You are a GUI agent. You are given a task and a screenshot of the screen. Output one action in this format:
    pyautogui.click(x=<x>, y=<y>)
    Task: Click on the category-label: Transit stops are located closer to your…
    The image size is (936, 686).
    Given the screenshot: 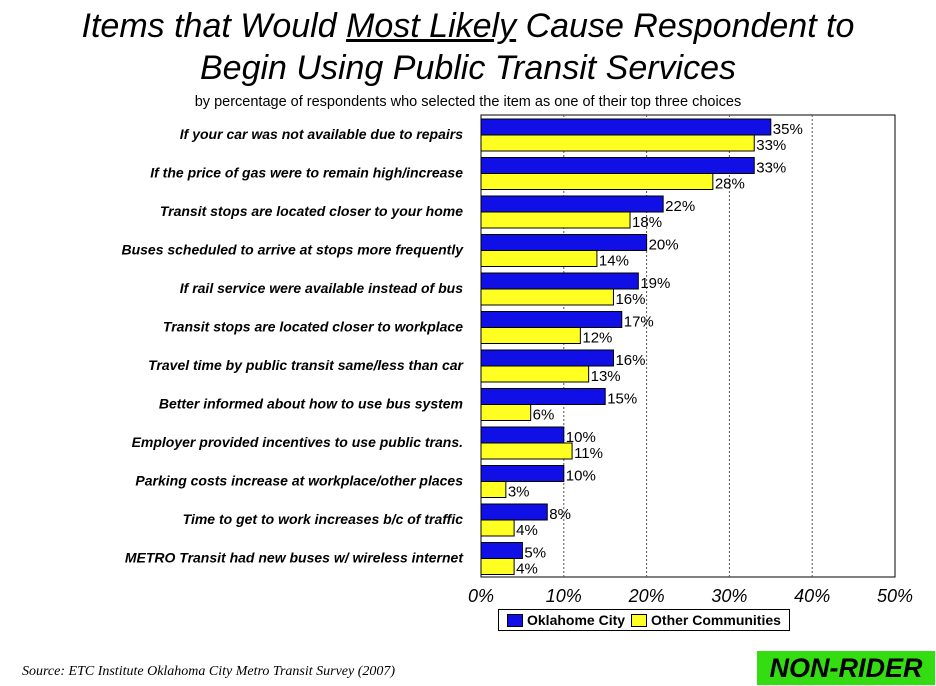 What is the action you would take?
    pyautogui.click(x=311, y=211)
    